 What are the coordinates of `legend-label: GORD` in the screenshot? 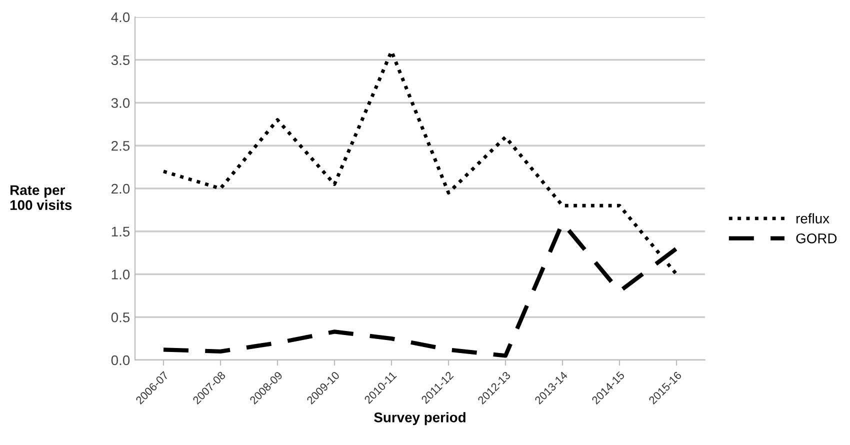 It's located at (816, 239).